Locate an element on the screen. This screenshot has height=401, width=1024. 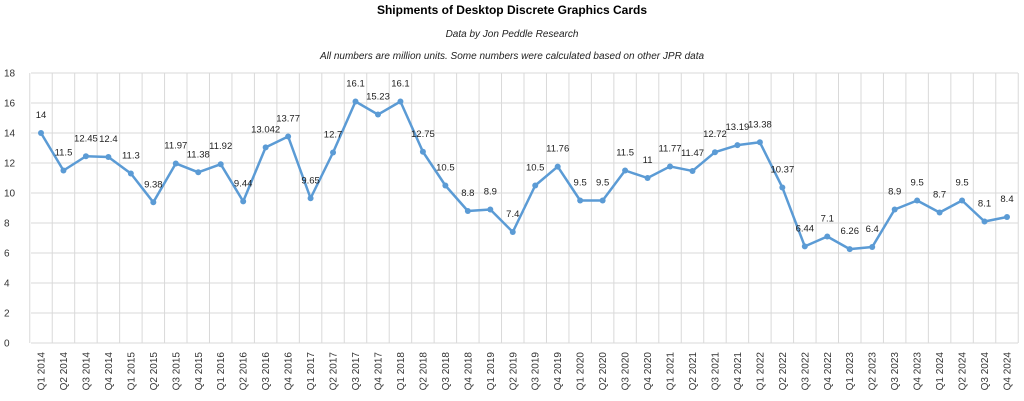
x-tick-label: Q2 2021 is located at coordinates (693, 371).